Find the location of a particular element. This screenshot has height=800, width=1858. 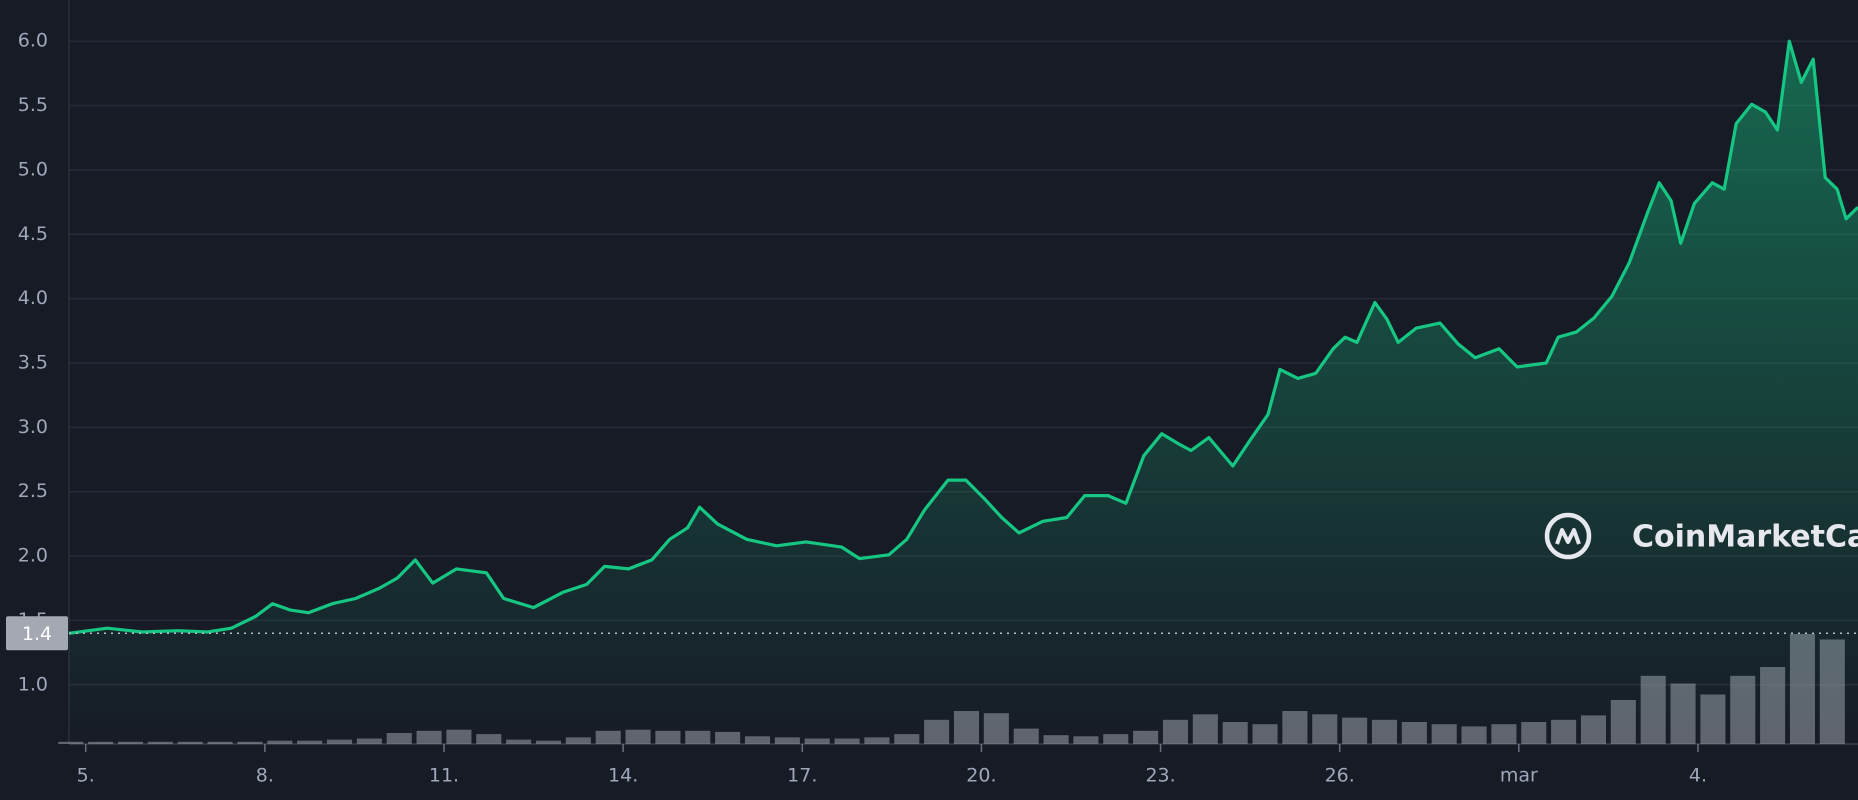

y-tick-label: 5.5 is located at coordinates (33, 105).